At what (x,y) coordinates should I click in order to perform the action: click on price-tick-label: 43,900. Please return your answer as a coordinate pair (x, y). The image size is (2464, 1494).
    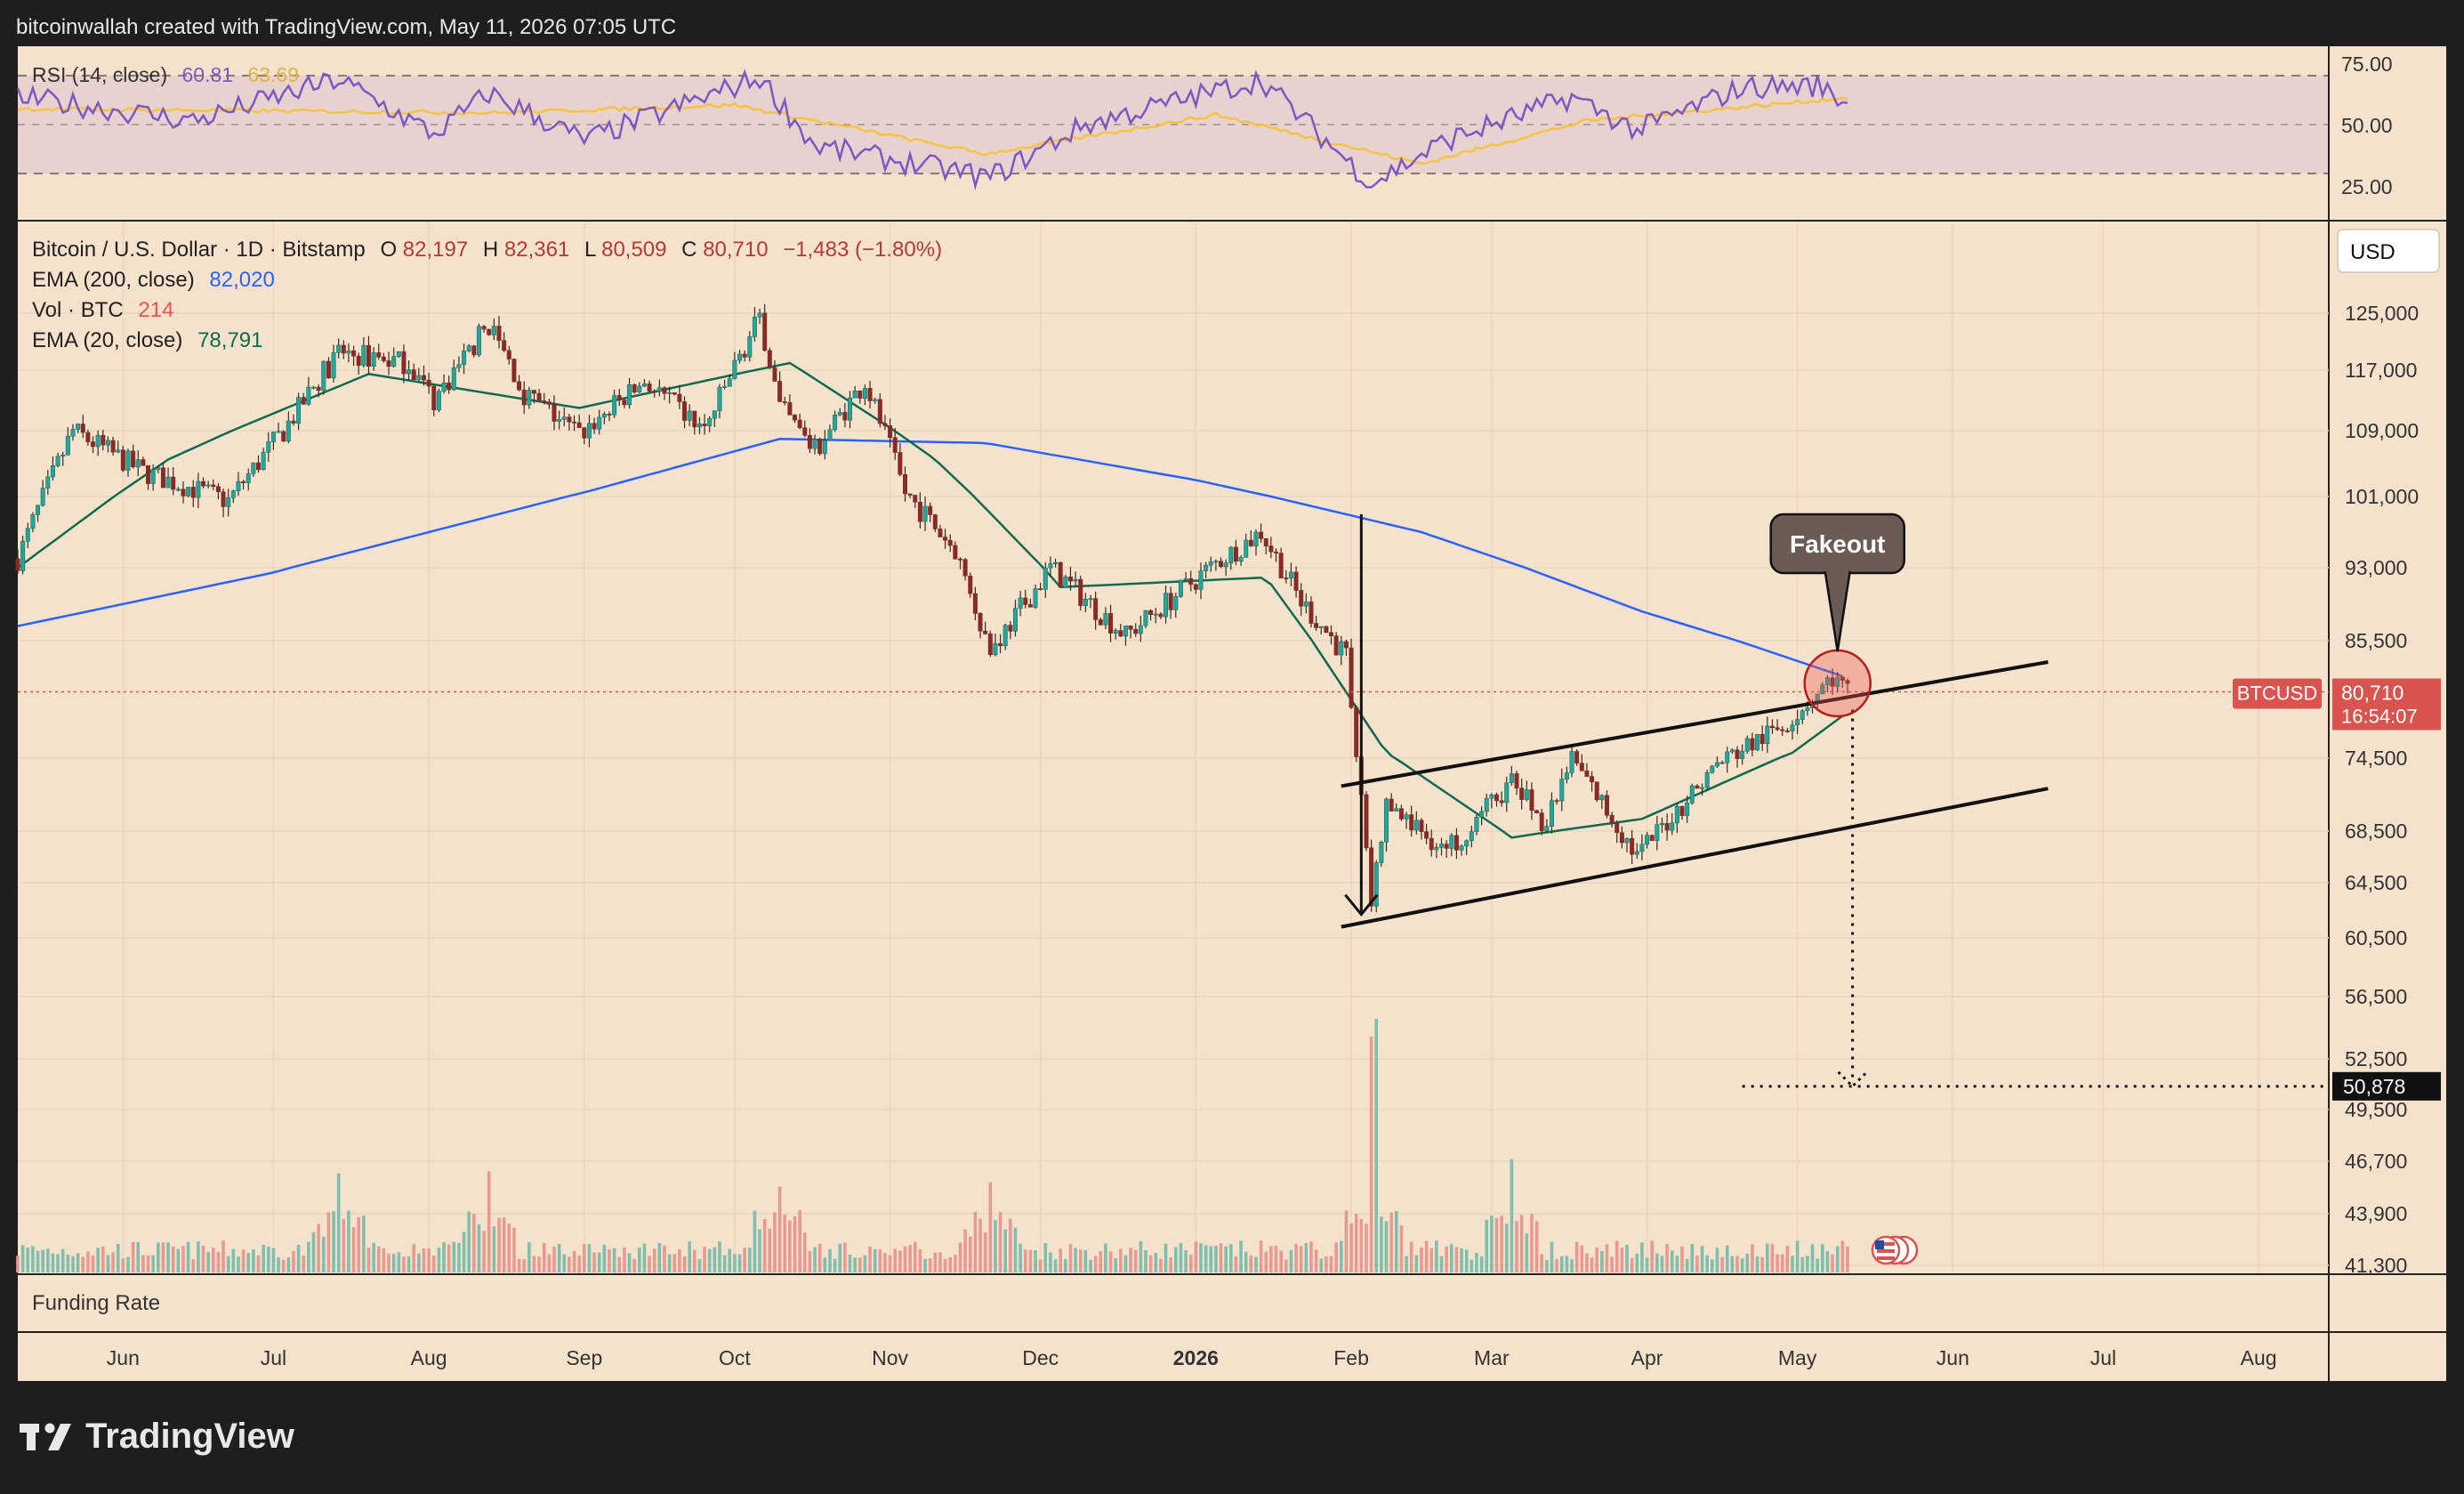
    Looking at the image, I should click on (2376, 1213).